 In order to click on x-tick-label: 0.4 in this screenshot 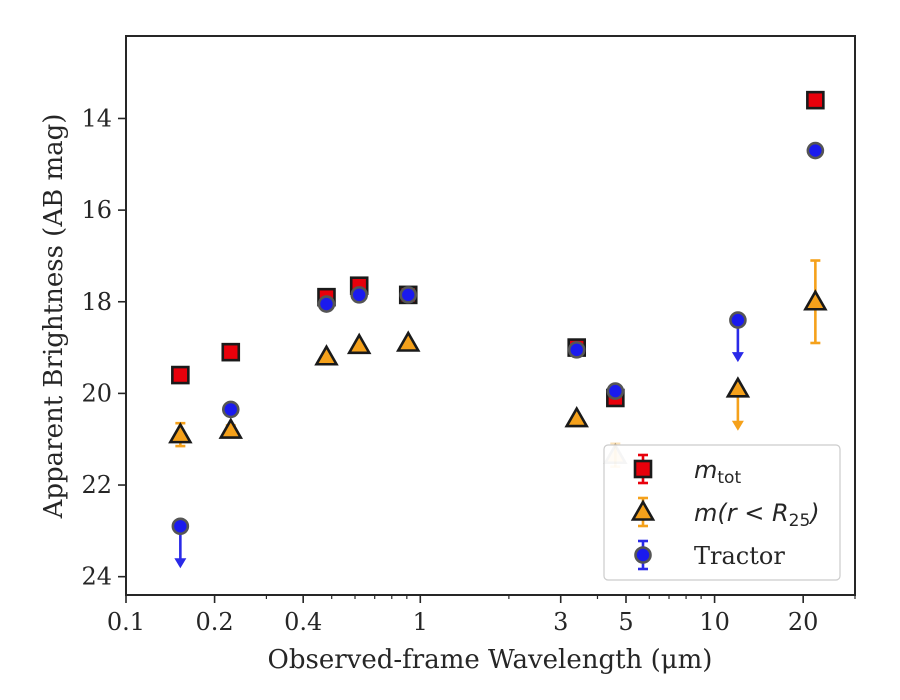, I will do `click(303, 622)`.